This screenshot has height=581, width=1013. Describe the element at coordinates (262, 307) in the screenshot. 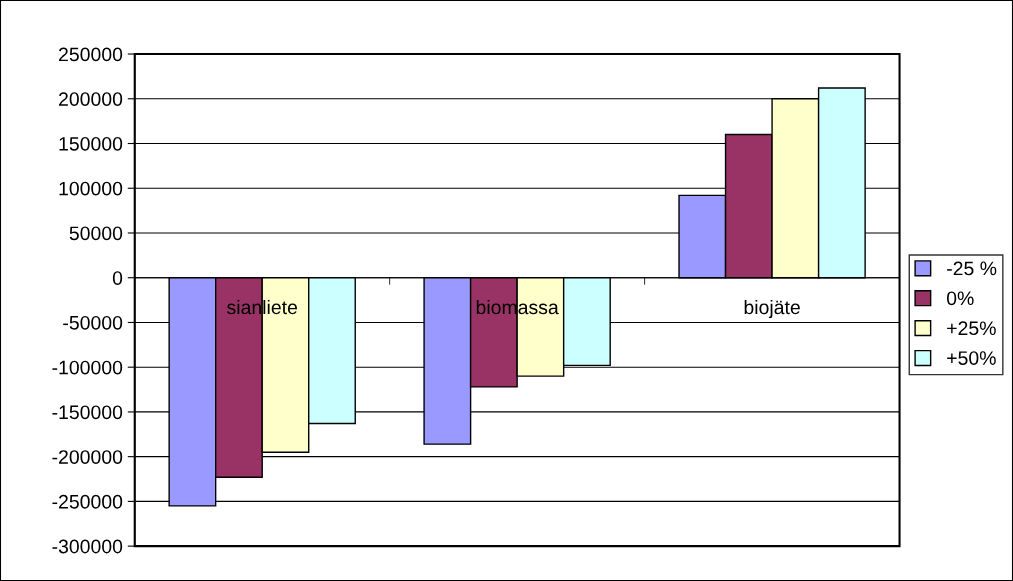

I see `x-tick-label: sianliete` at that location.